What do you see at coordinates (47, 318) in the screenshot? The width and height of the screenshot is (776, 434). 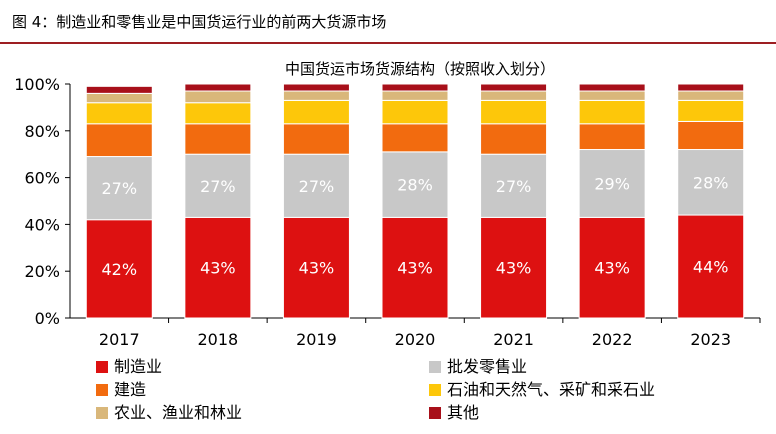 I see `y-tick-label: 0%` at bounding box center [47, 318].